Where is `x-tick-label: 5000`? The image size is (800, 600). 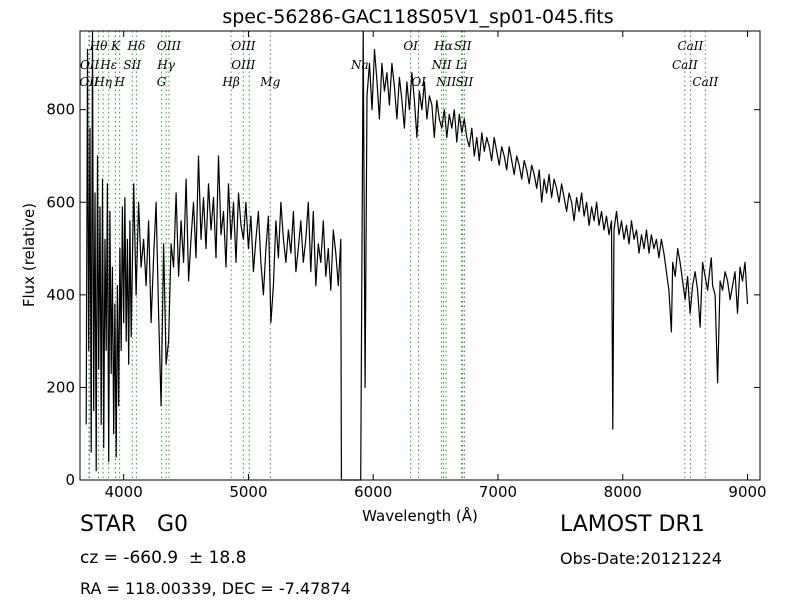
x-tick-label: 5000 is located at coordinates (248, 492).